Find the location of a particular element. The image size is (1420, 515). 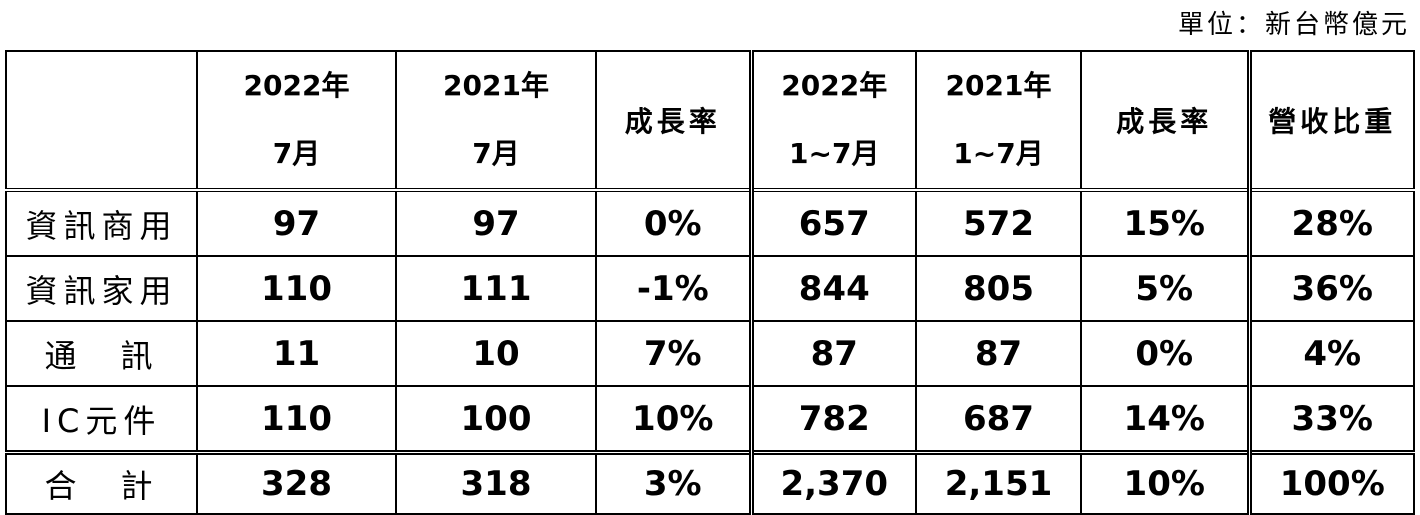

row-label: 資訊家用 is located at coordinates (101, 288).